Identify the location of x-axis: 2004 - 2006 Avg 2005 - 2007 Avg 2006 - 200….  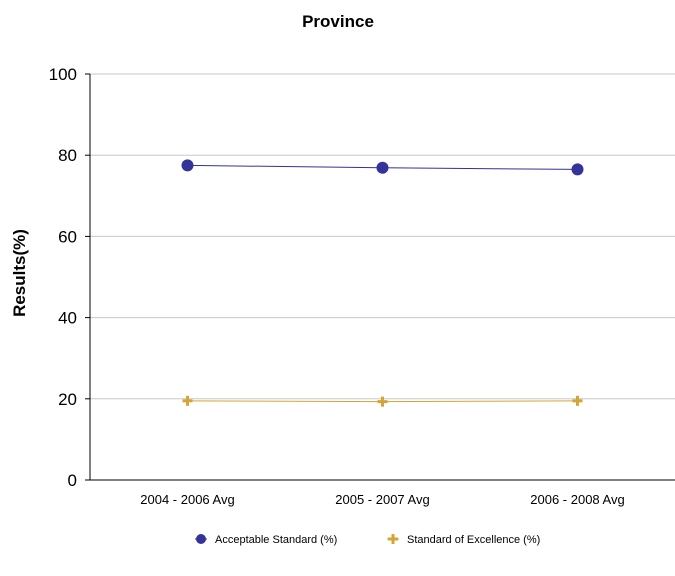
(382, 499).